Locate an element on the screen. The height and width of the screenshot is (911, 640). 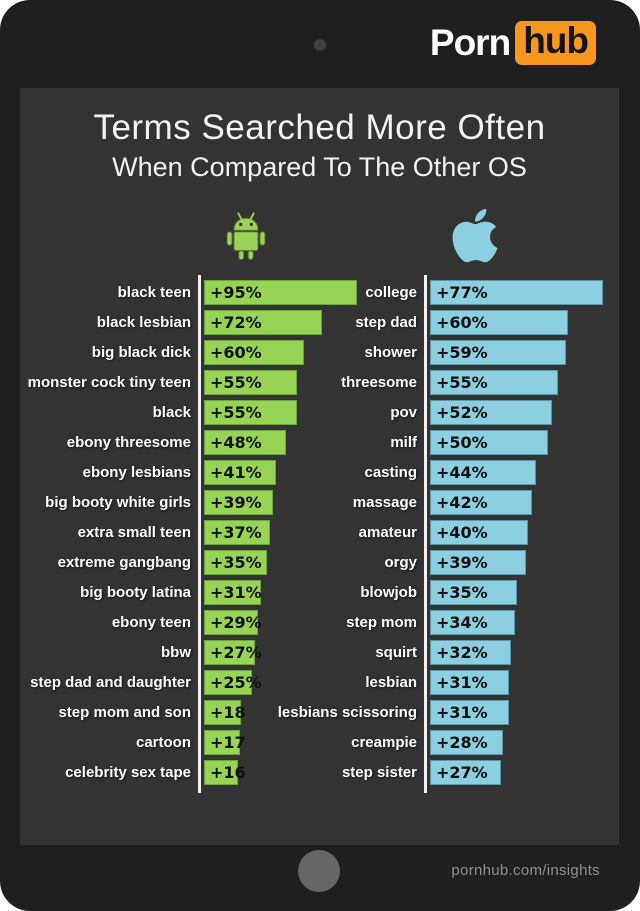
bar-cell: +39% is located at coordinates (276, 502).